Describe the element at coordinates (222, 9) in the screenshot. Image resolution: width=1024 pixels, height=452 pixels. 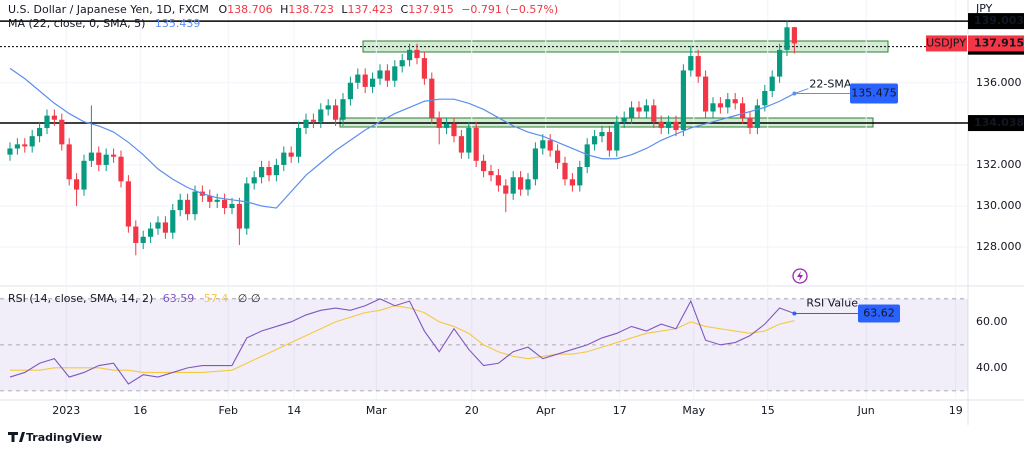
I see `o-label: O` at that location.